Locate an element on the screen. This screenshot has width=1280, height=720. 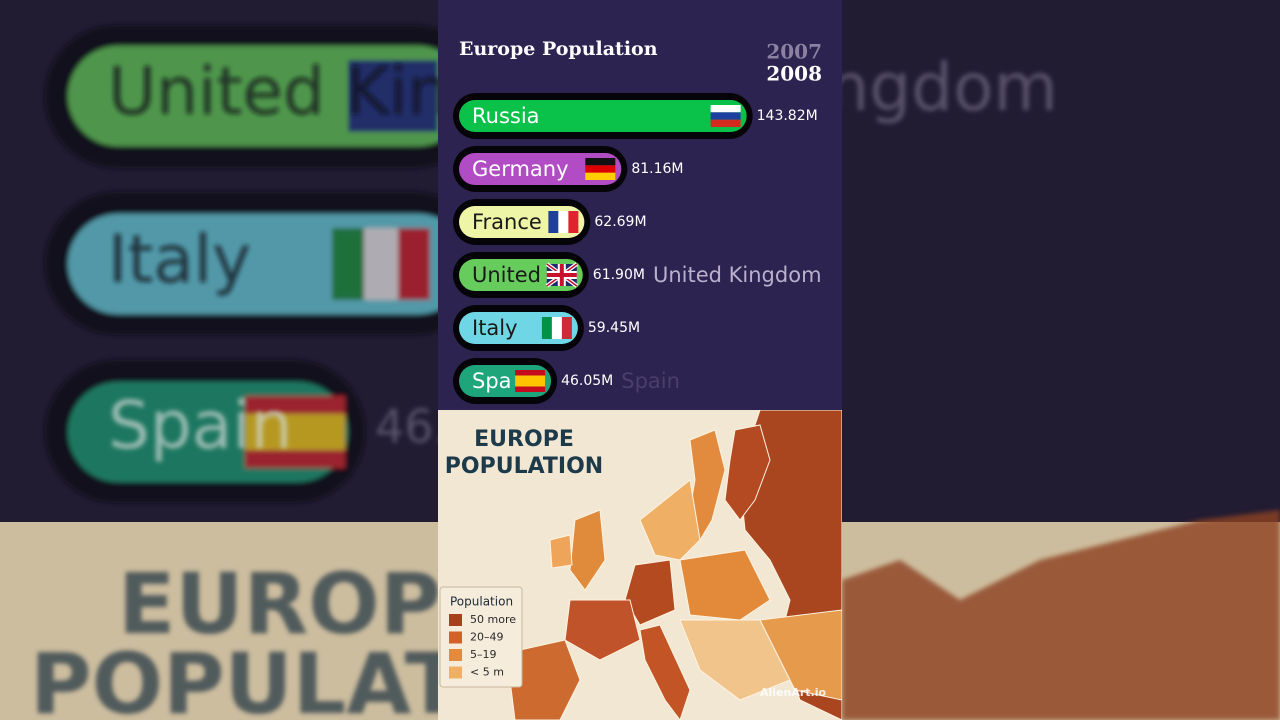
bar-row: Russia 143.82M is located at coordinates (635, 116).